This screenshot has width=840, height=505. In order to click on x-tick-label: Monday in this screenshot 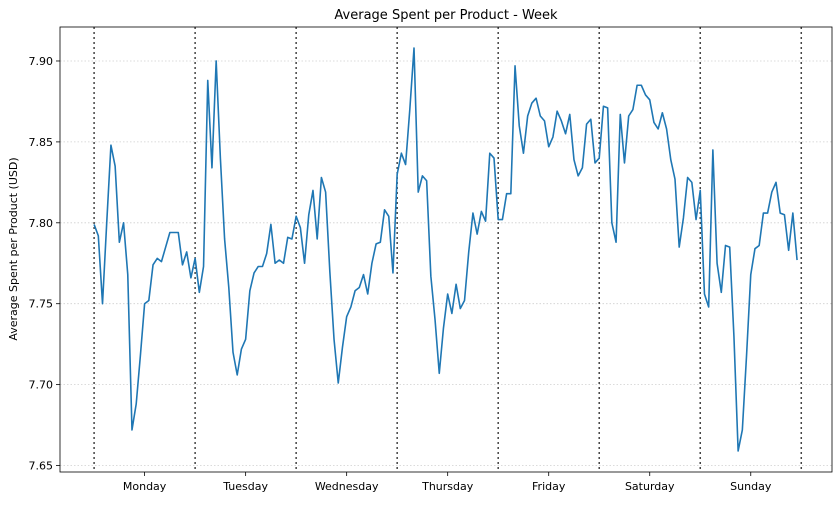, I will do `click(145, 486)`.